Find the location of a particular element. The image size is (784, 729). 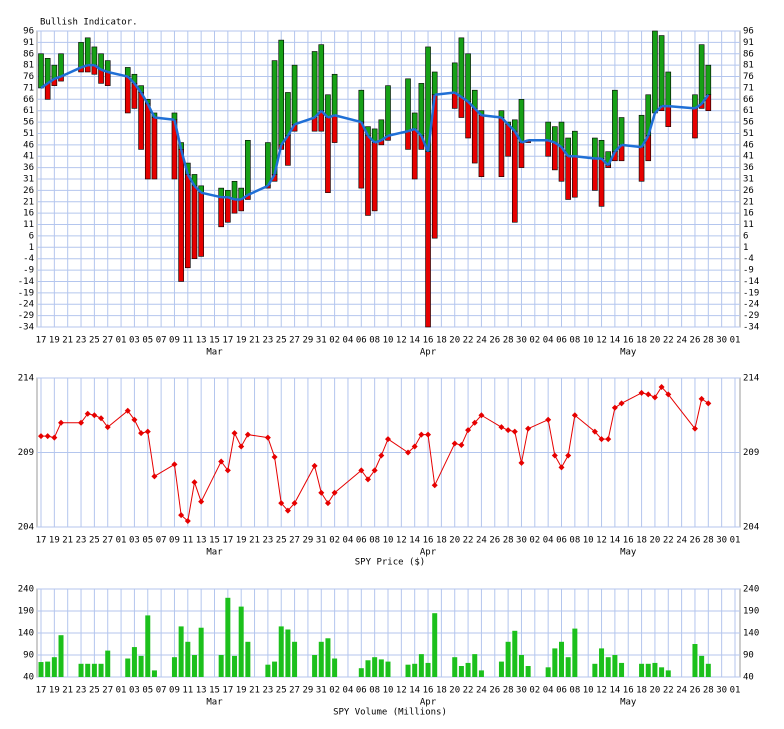

x-tick-label: 27 is located at coordinates (294, 691).